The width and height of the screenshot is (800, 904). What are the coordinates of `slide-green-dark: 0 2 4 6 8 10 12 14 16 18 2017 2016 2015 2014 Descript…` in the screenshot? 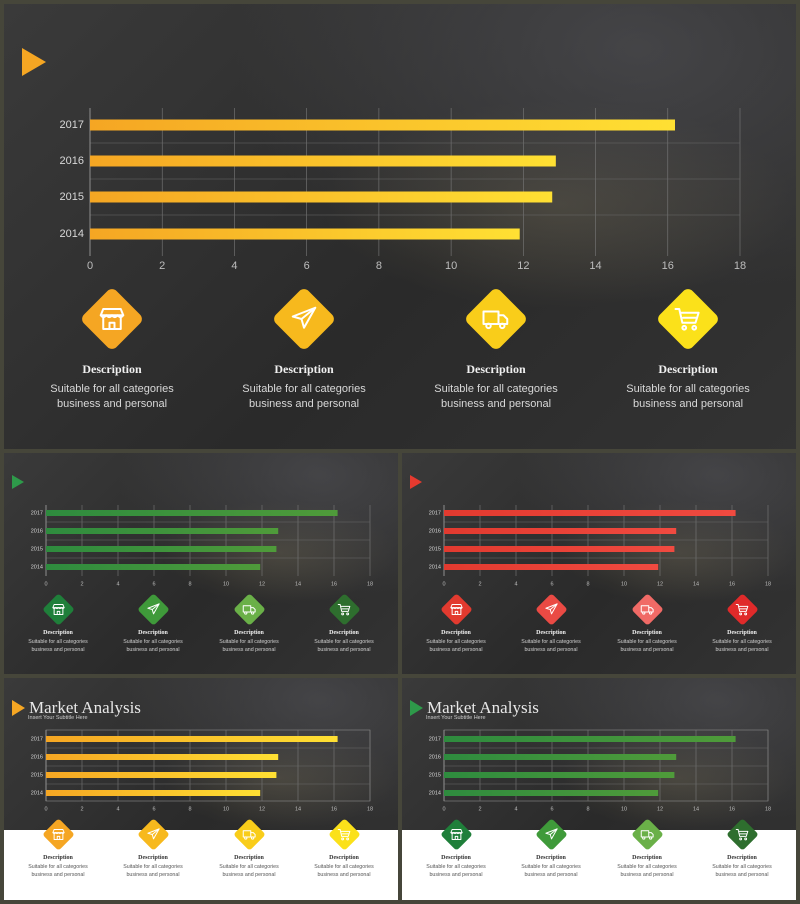 It's located at (201, 563).